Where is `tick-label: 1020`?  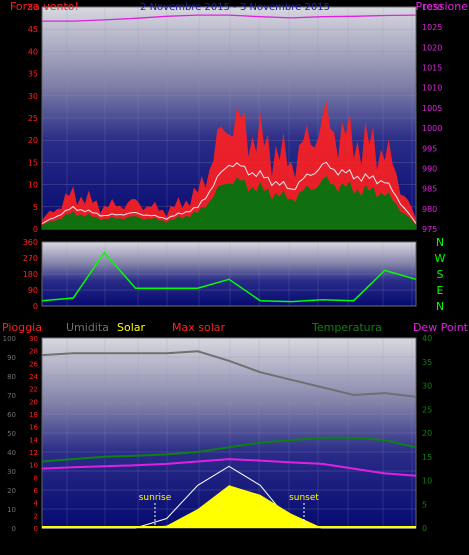 tick-label: 1020 is located at coordinates (432, 47).